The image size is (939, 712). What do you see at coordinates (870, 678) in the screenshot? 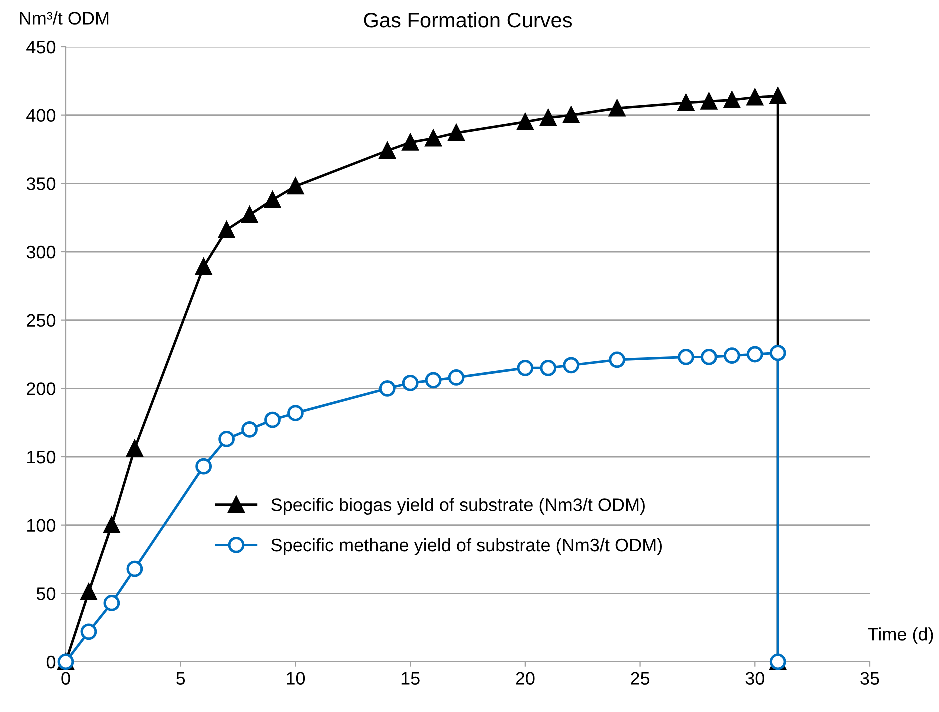
I see `x-tick-label: 35` at bounding box center [870, 678].